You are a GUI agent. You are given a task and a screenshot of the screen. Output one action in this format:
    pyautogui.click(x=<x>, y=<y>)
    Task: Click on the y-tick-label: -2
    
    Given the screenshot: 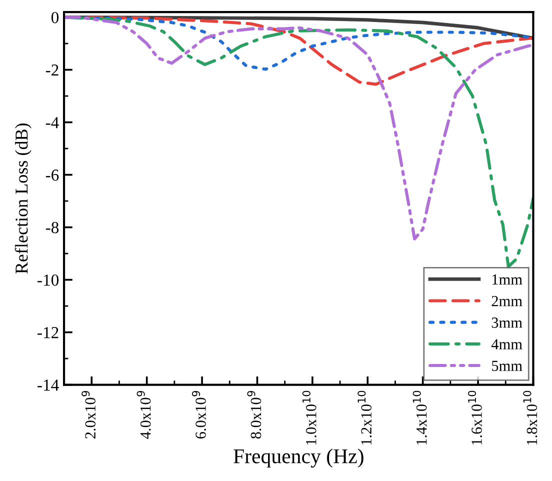 What is the action you would take?
    pyautogui.click(x=52, y=70)
    